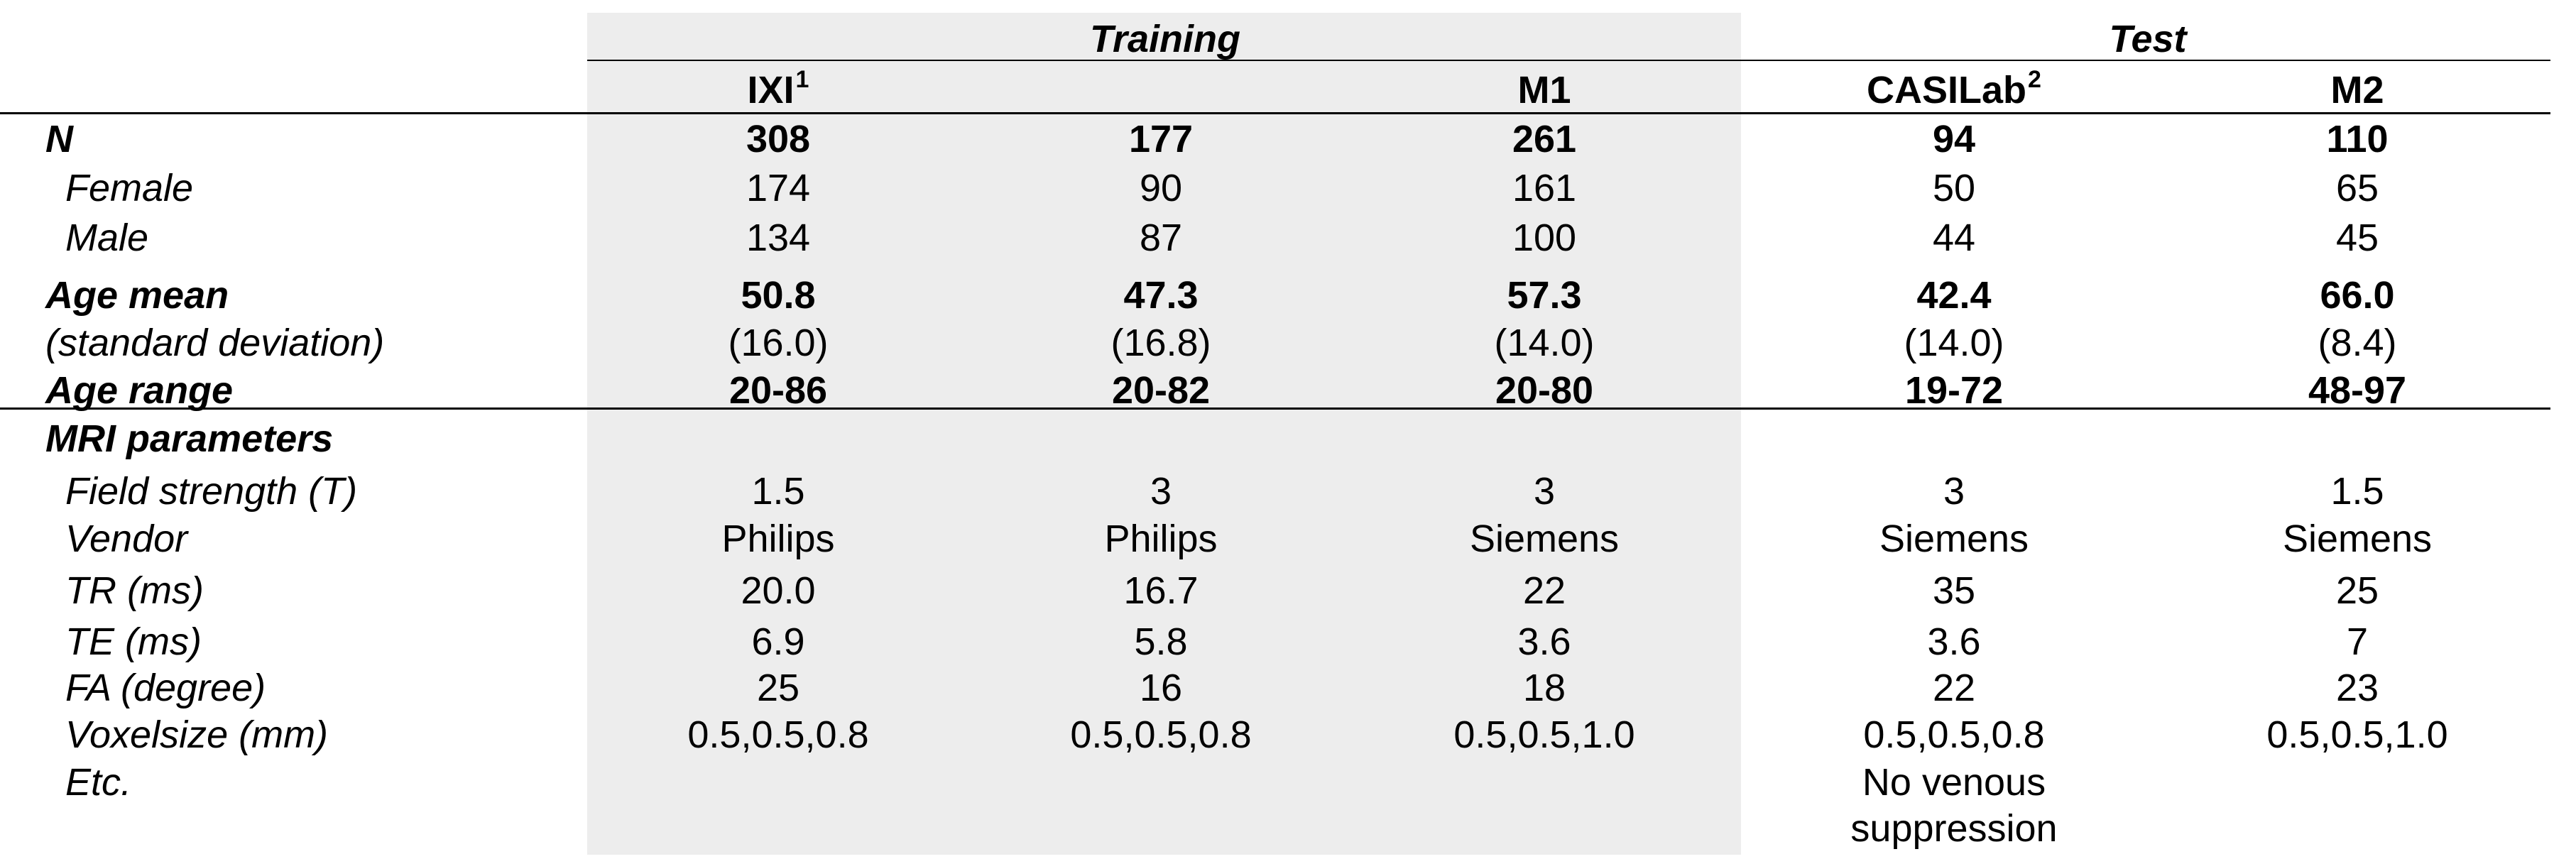  Describe the element at coordinates (1544, 188) in the screenshot. I see `cell-female-m1: 161` at that location.